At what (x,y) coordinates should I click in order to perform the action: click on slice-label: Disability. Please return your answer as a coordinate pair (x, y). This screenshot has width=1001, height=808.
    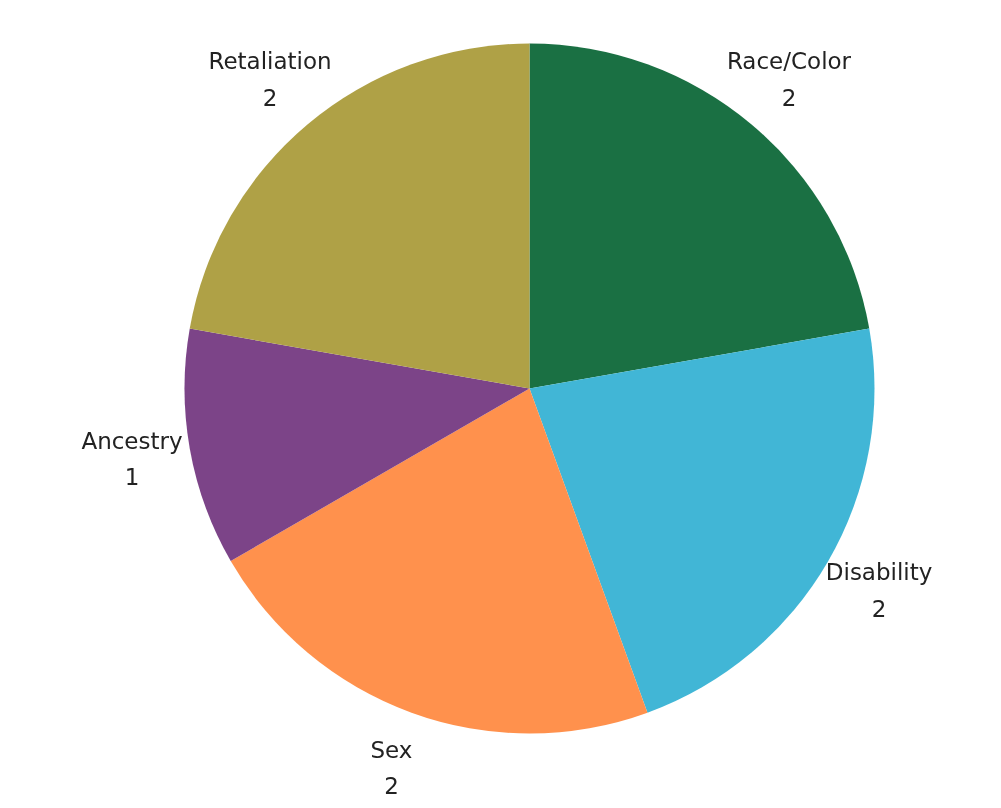
    Looking at the image, I should click on (879, 572).